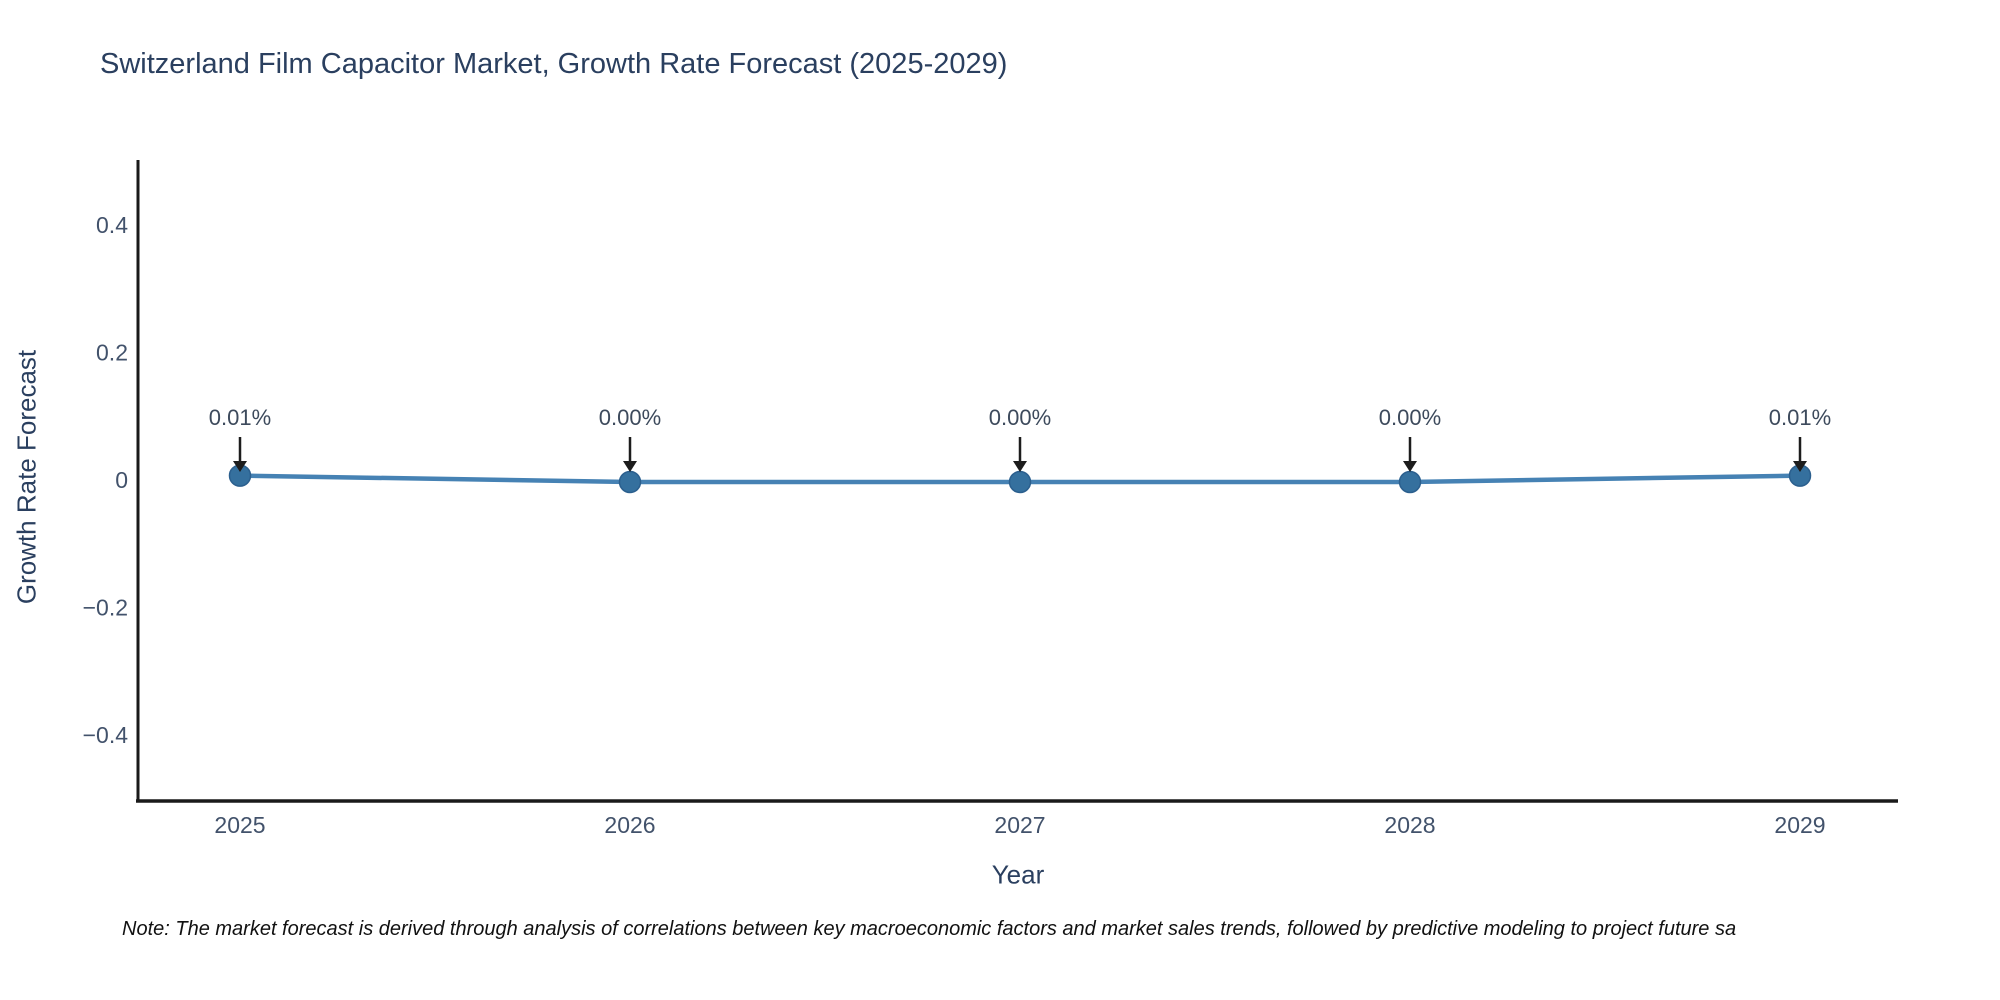  Describe the element at coordinates (1019, 825) in the screenshot. I see `x-tick-label: 2027` at that location.